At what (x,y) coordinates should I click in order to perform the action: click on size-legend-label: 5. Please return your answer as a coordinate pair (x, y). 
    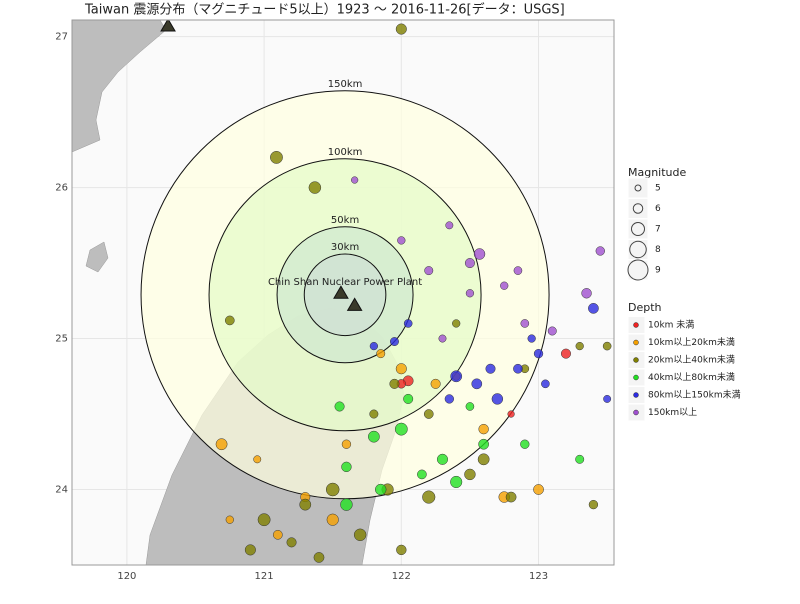
    Looking at the image, I should click on (658, 189).